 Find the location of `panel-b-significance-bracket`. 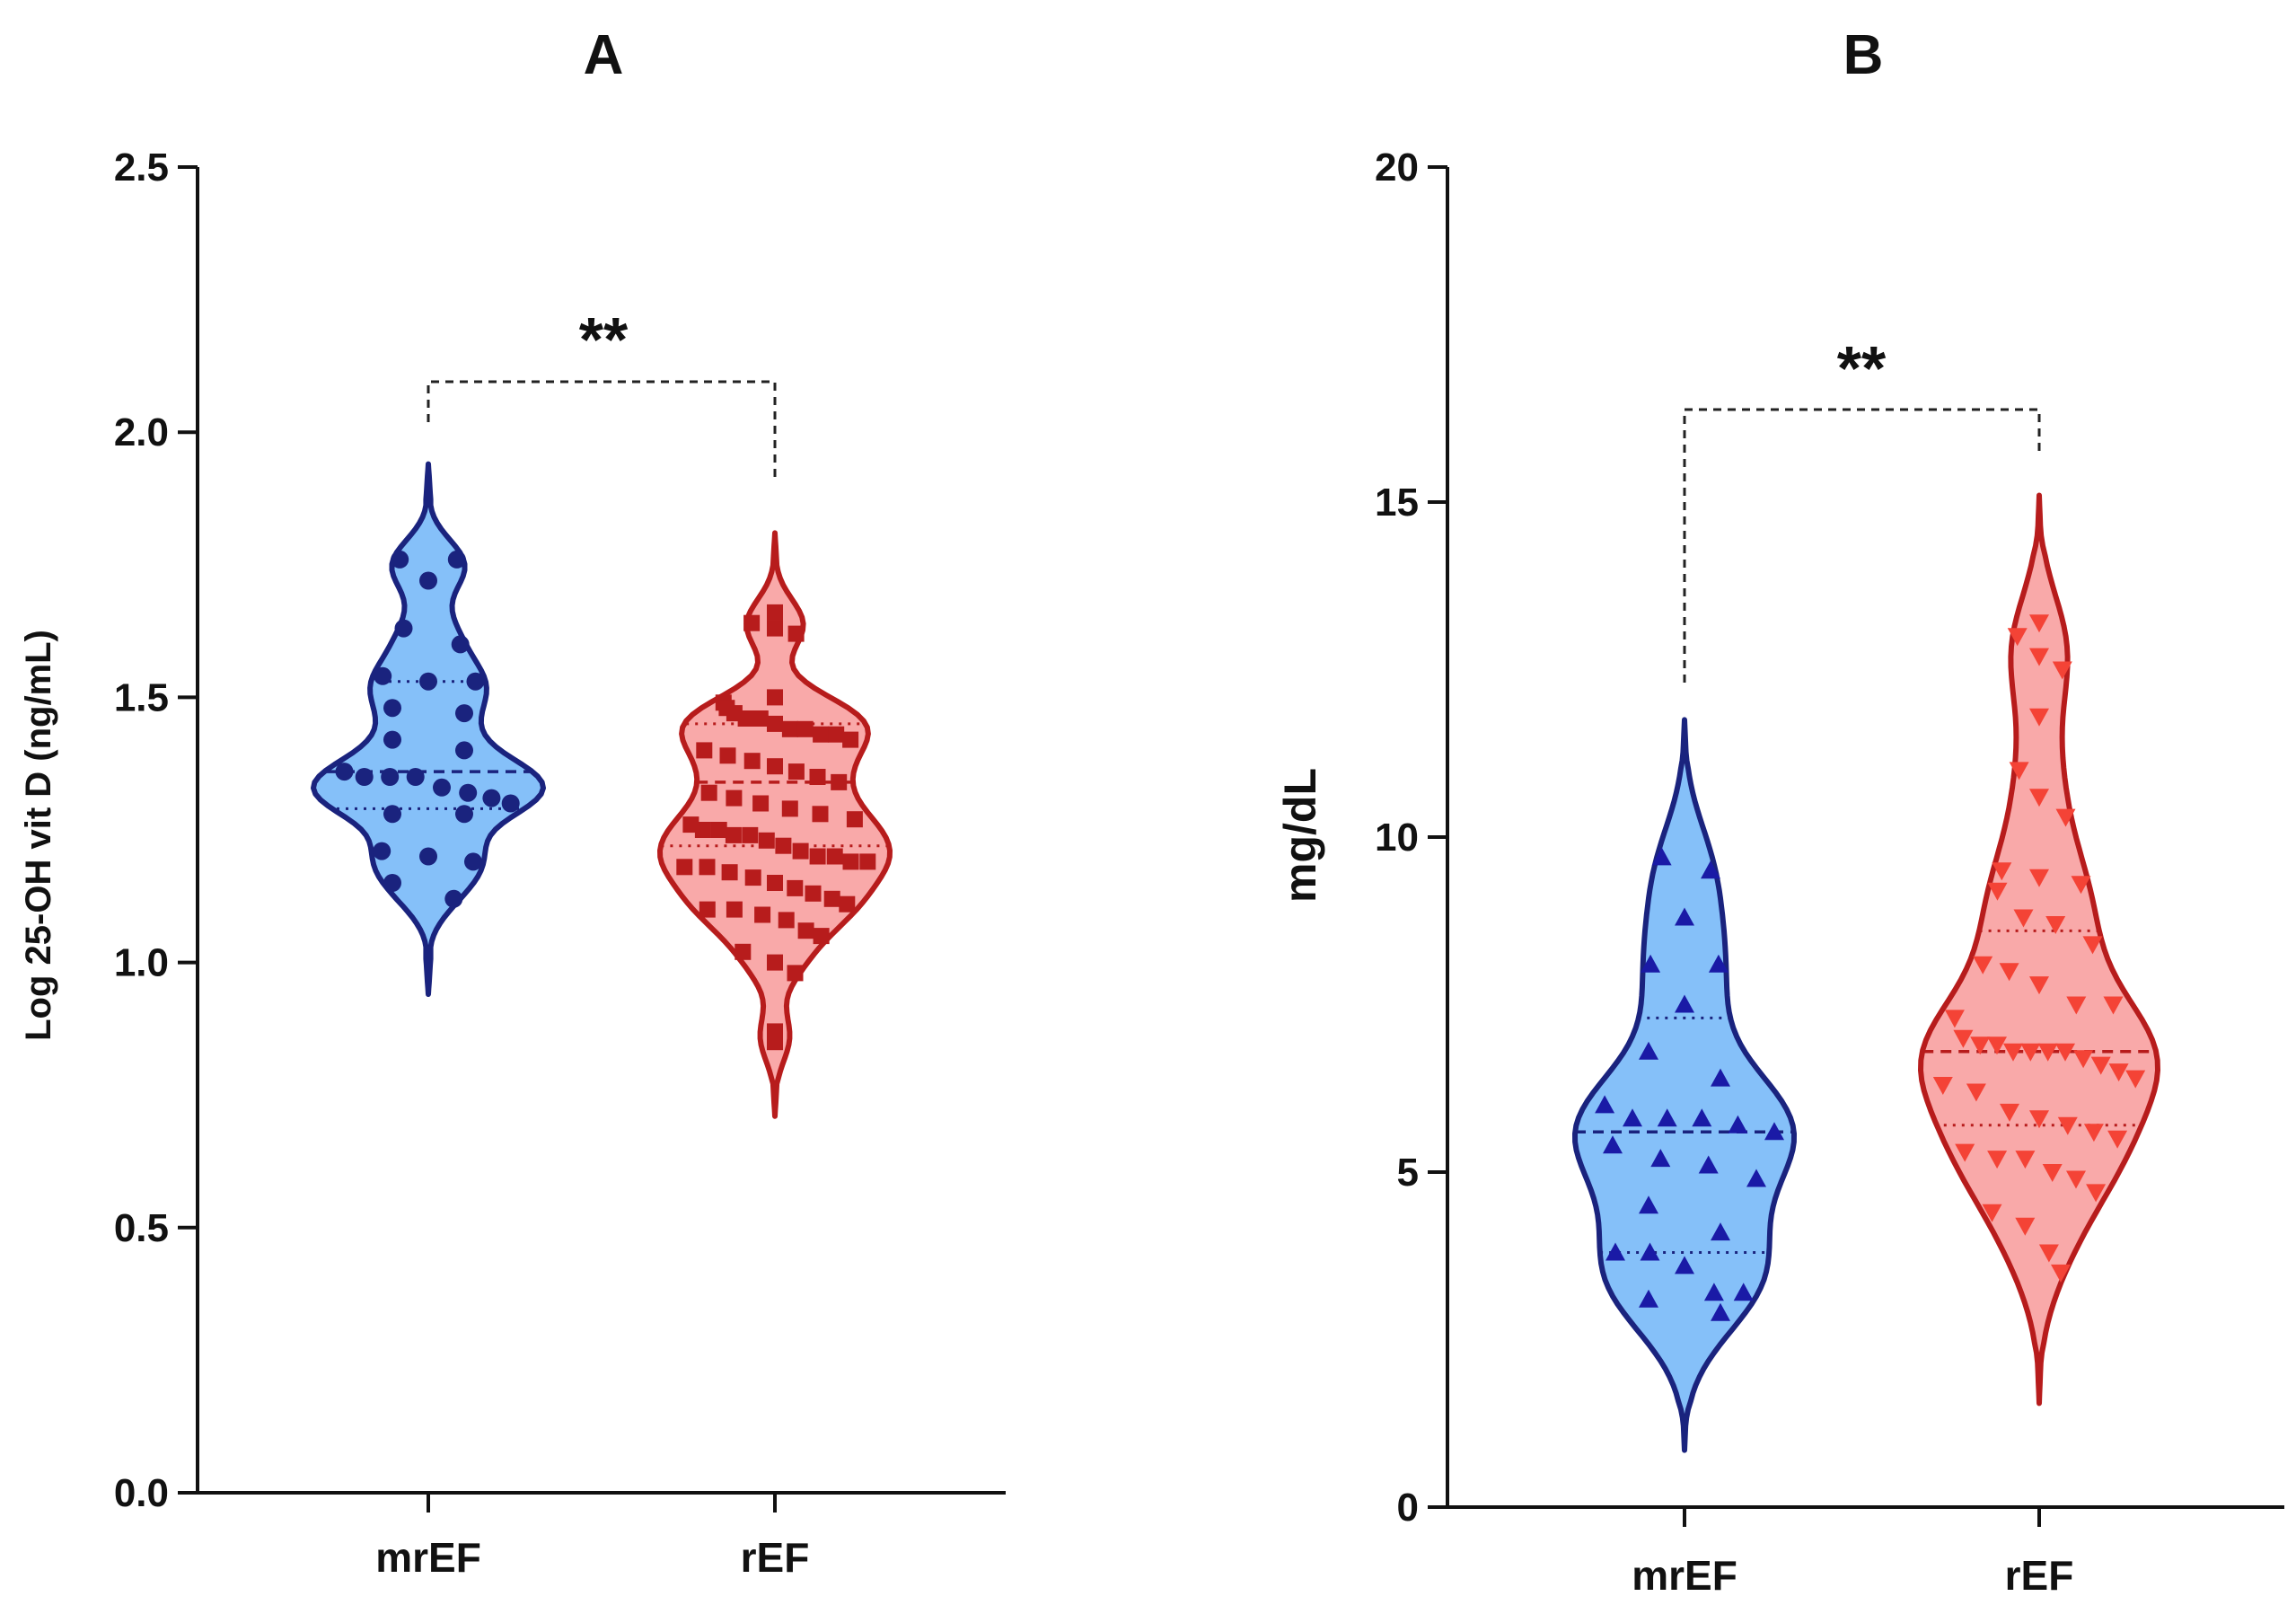

panel-b-significance-bracket is located at coordinates (1862, 545).